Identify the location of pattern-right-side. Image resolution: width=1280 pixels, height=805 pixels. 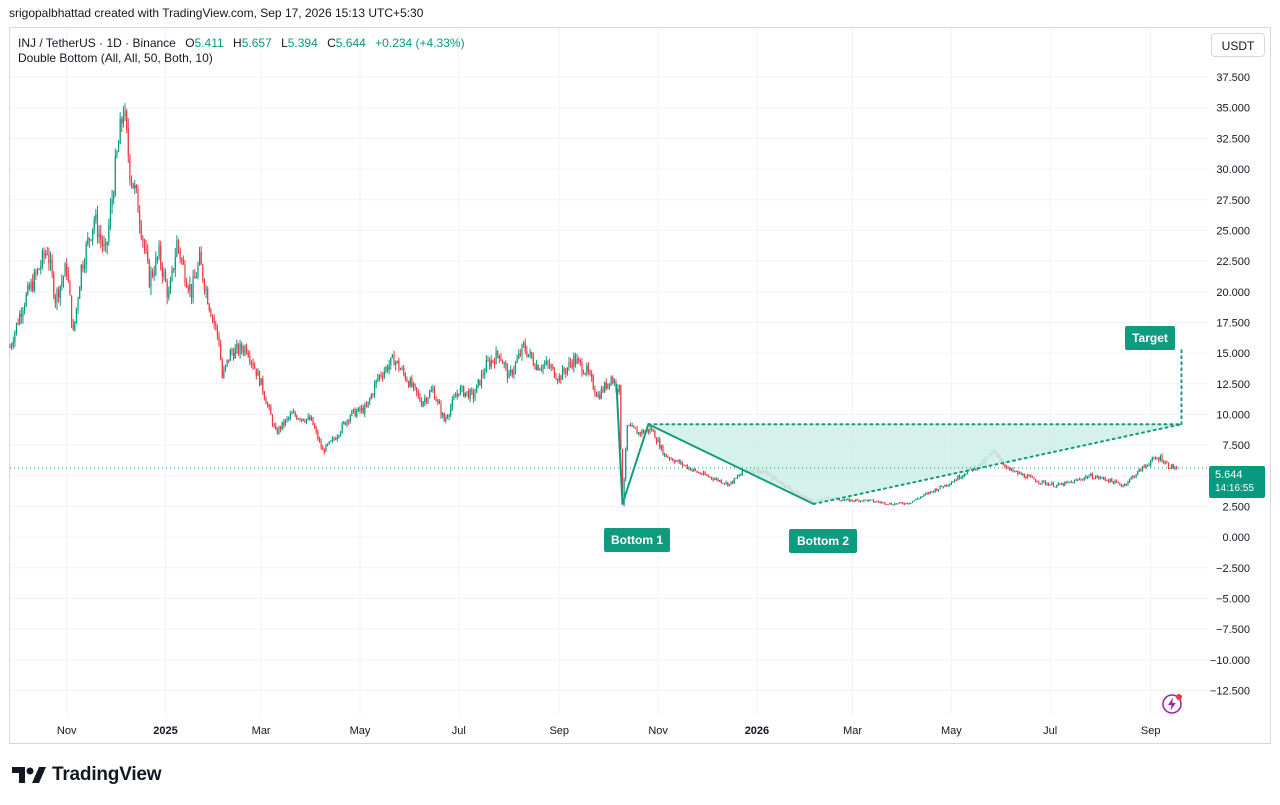
(997, 464).